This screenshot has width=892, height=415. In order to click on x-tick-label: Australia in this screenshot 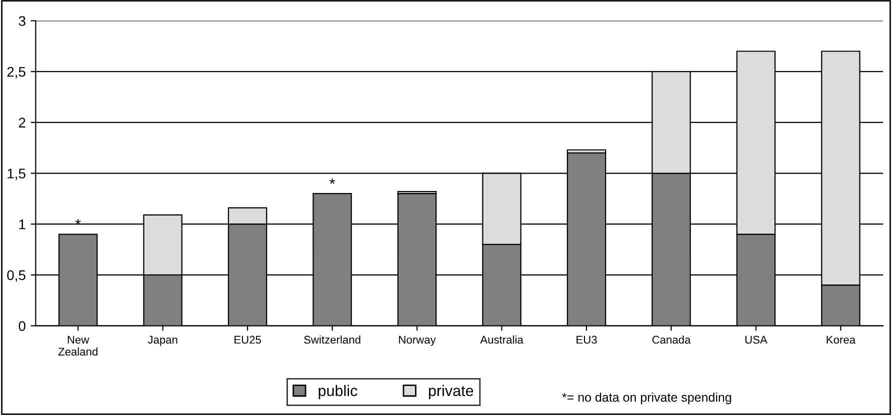, I will do `click(502, 339)`.